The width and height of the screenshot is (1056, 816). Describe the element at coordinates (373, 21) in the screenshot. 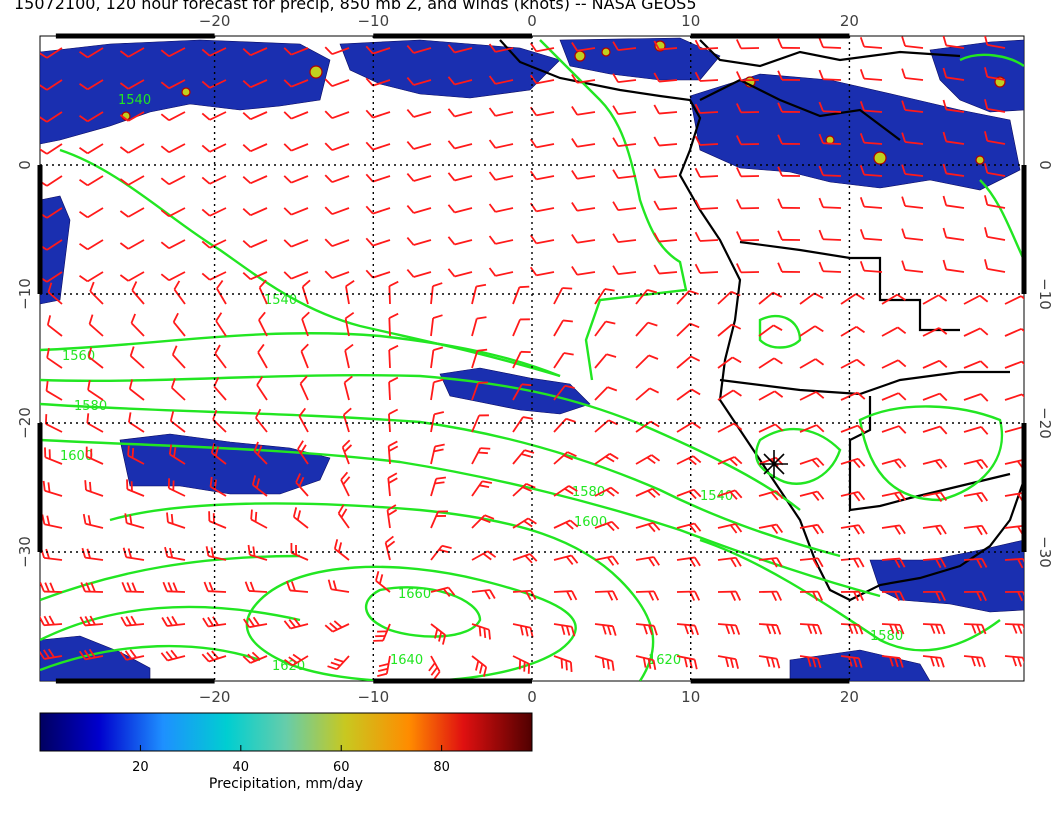

I see `lon-tick-label-top: −10` at that location.